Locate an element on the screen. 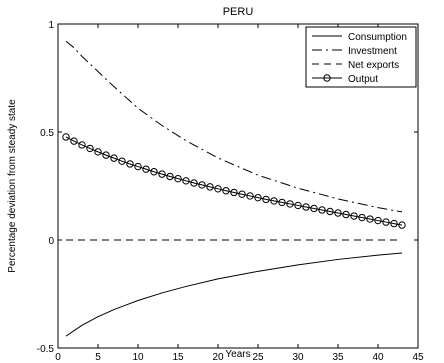  x-tick-label: 45 is located at coordinates (418, 357).